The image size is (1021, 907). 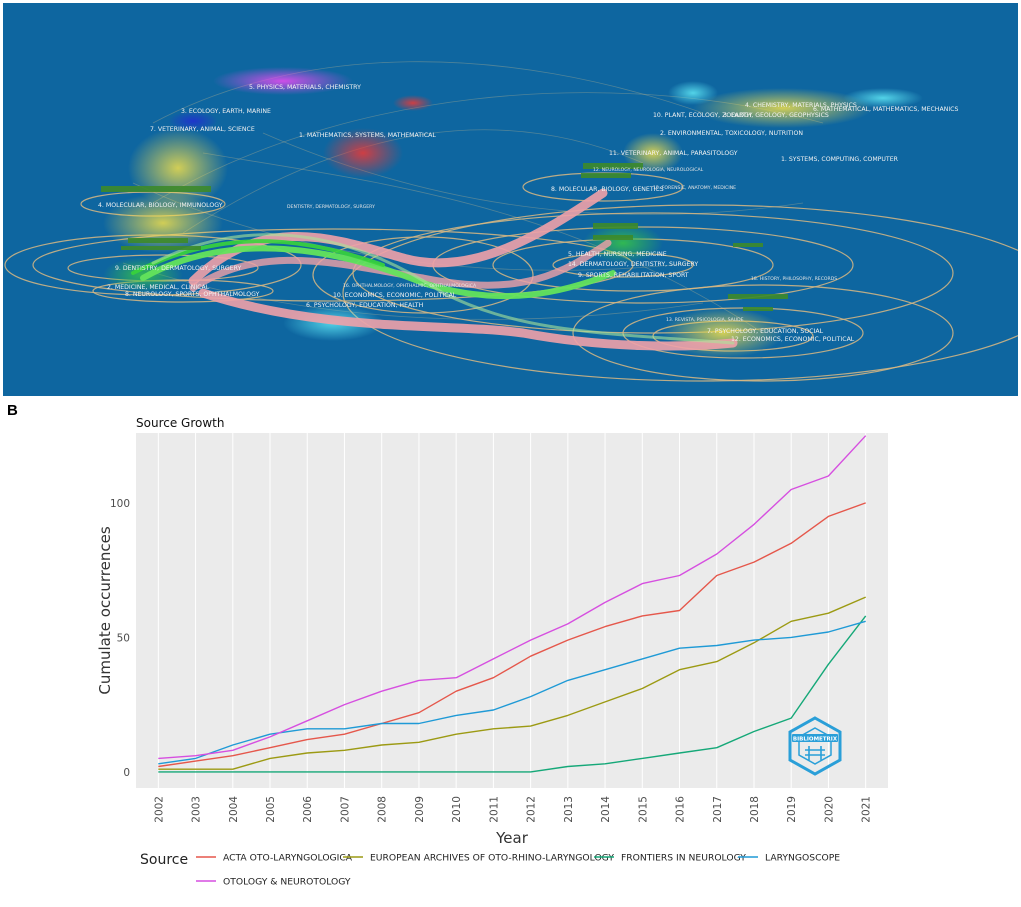 I want to click on map-label: 1. SYSTEMS, COMPUTING, COMPUTER, so click(x=840, y=159).